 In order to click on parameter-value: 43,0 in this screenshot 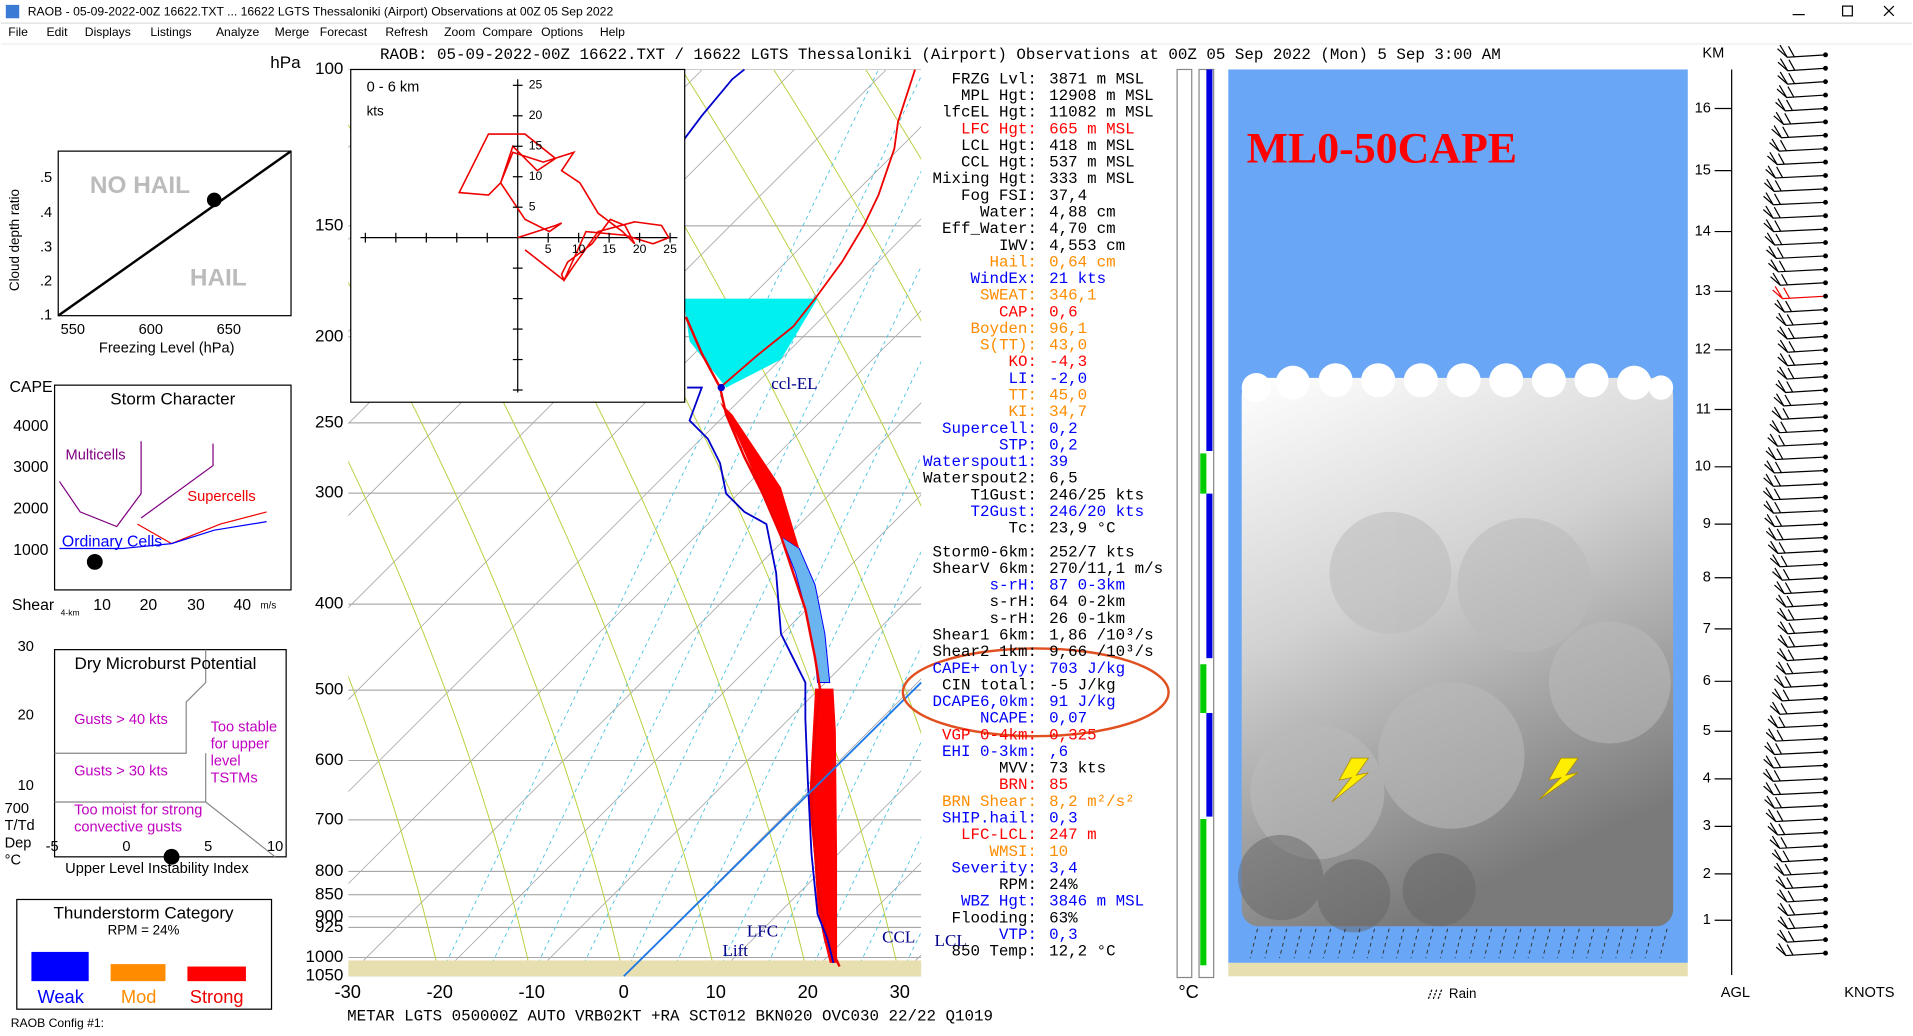, I will do `click(1068, 346)`.